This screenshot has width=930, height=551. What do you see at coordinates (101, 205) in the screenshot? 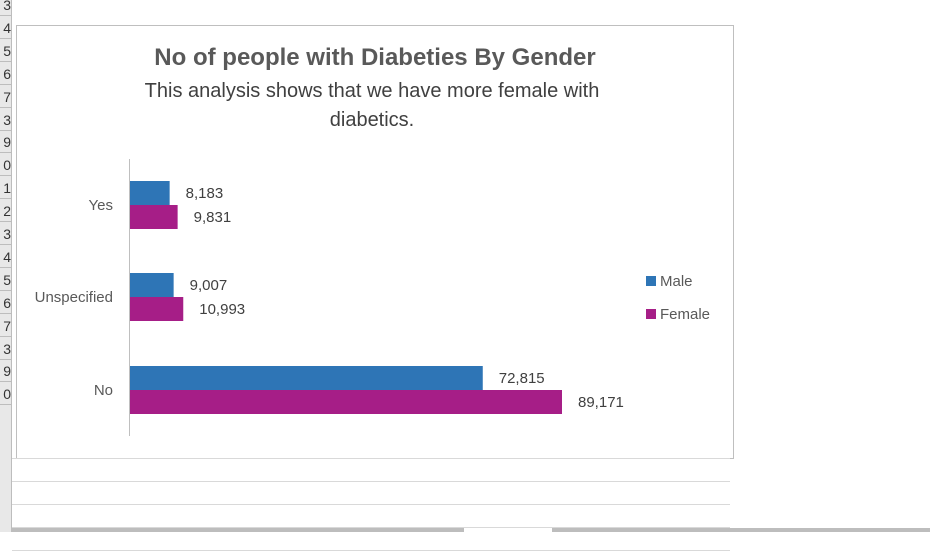
I see `category-label: Yes` at bounding box center [101, 205].